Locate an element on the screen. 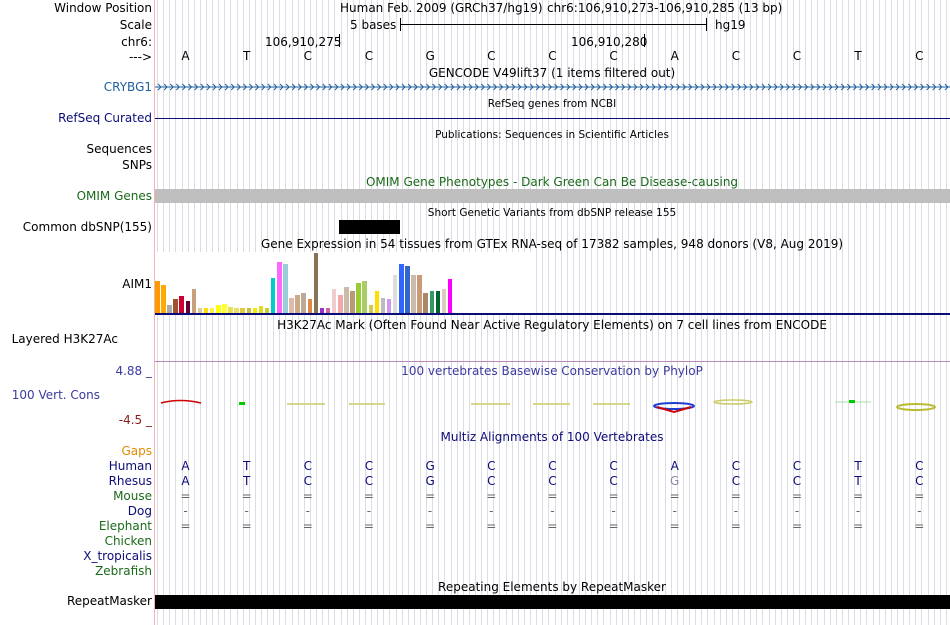 This screenshot has width=950, height=625. repeatmasker-element is located at coordinates (552, 602).